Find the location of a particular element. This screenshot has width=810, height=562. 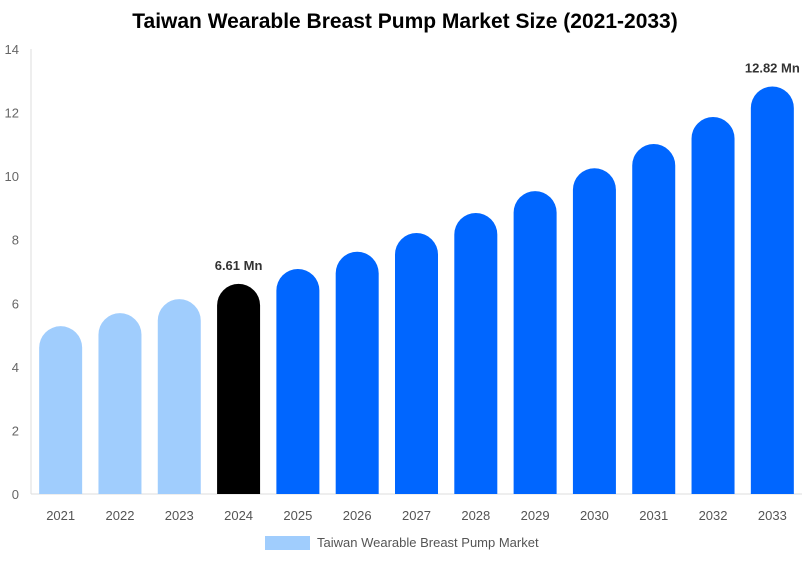

bar-2032 is located at coordinates (713, 305).